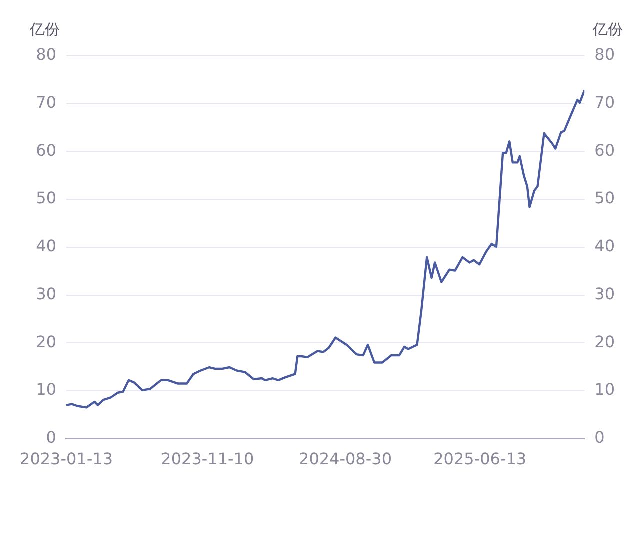 This screenshot has width=637, height=546. I want to click on y-tick-label: 60, so click(46, 150).